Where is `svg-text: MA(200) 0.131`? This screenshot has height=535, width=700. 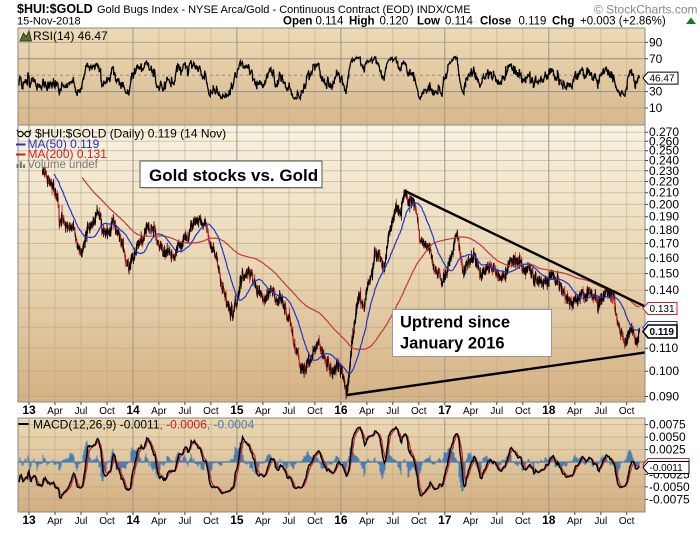
svg-text: MA(200) 0.131 is located at coordinates (68, 154).